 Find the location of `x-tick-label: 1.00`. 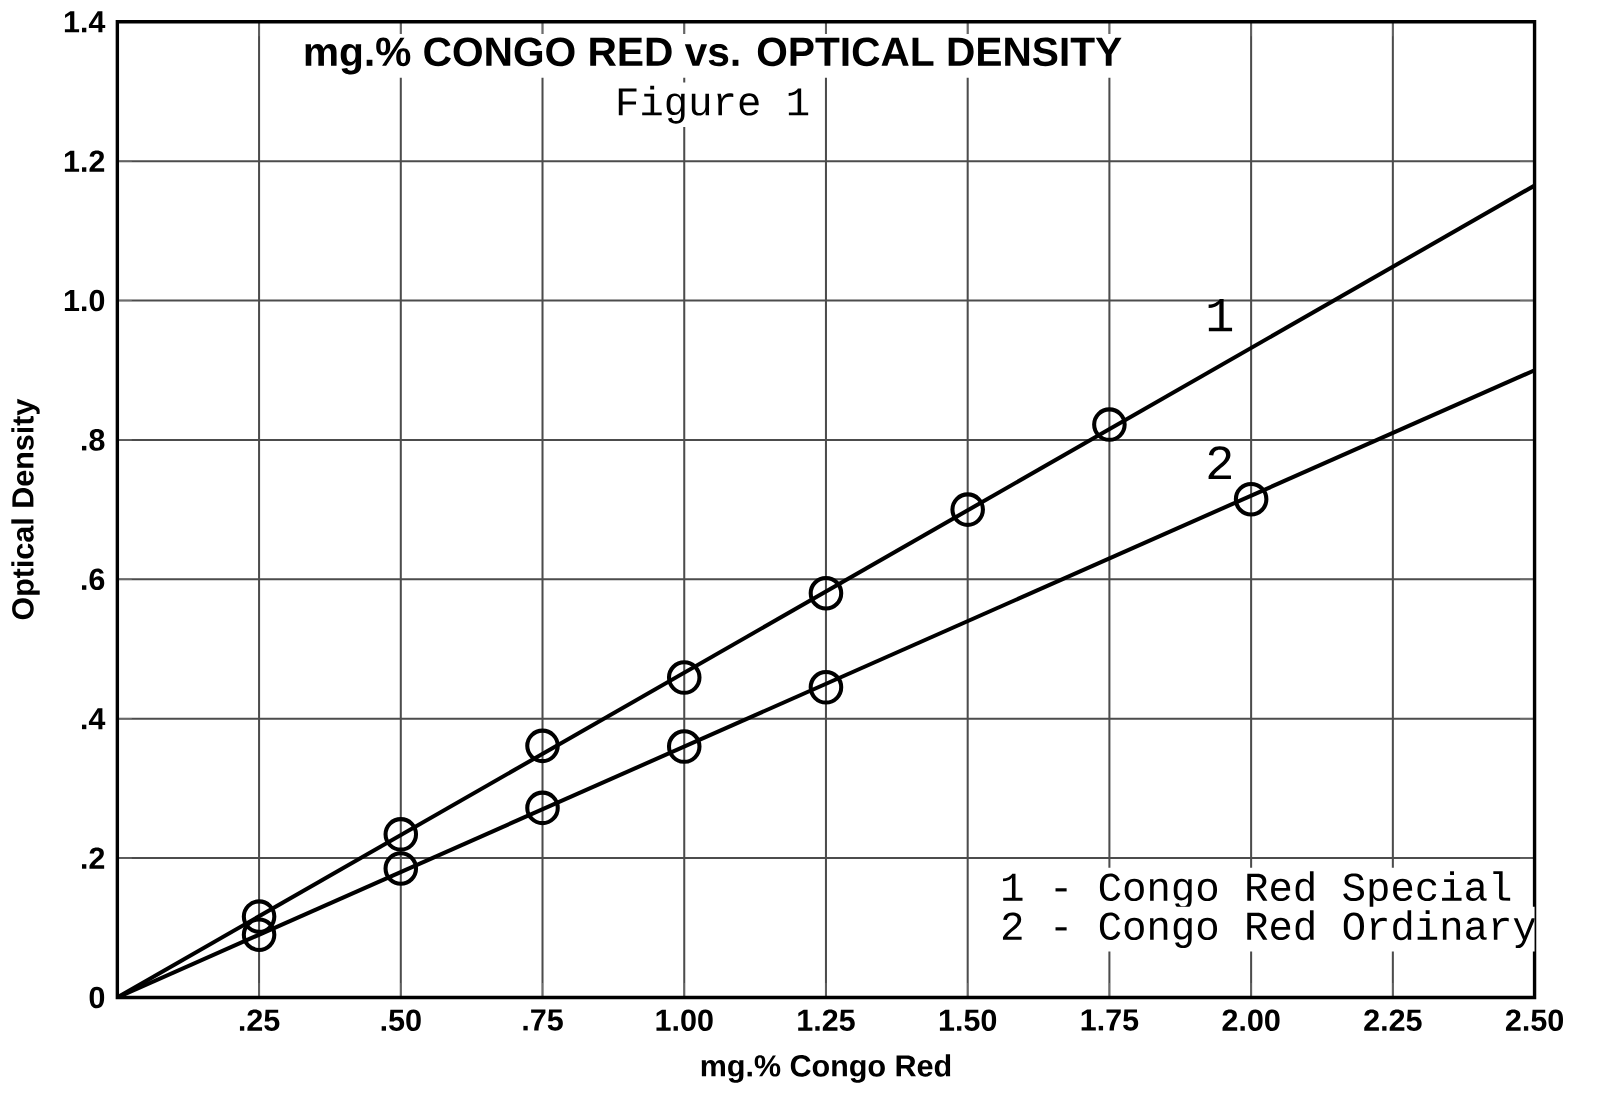

x-tick-label: 1.00 is located at coordinates (684, 1020).